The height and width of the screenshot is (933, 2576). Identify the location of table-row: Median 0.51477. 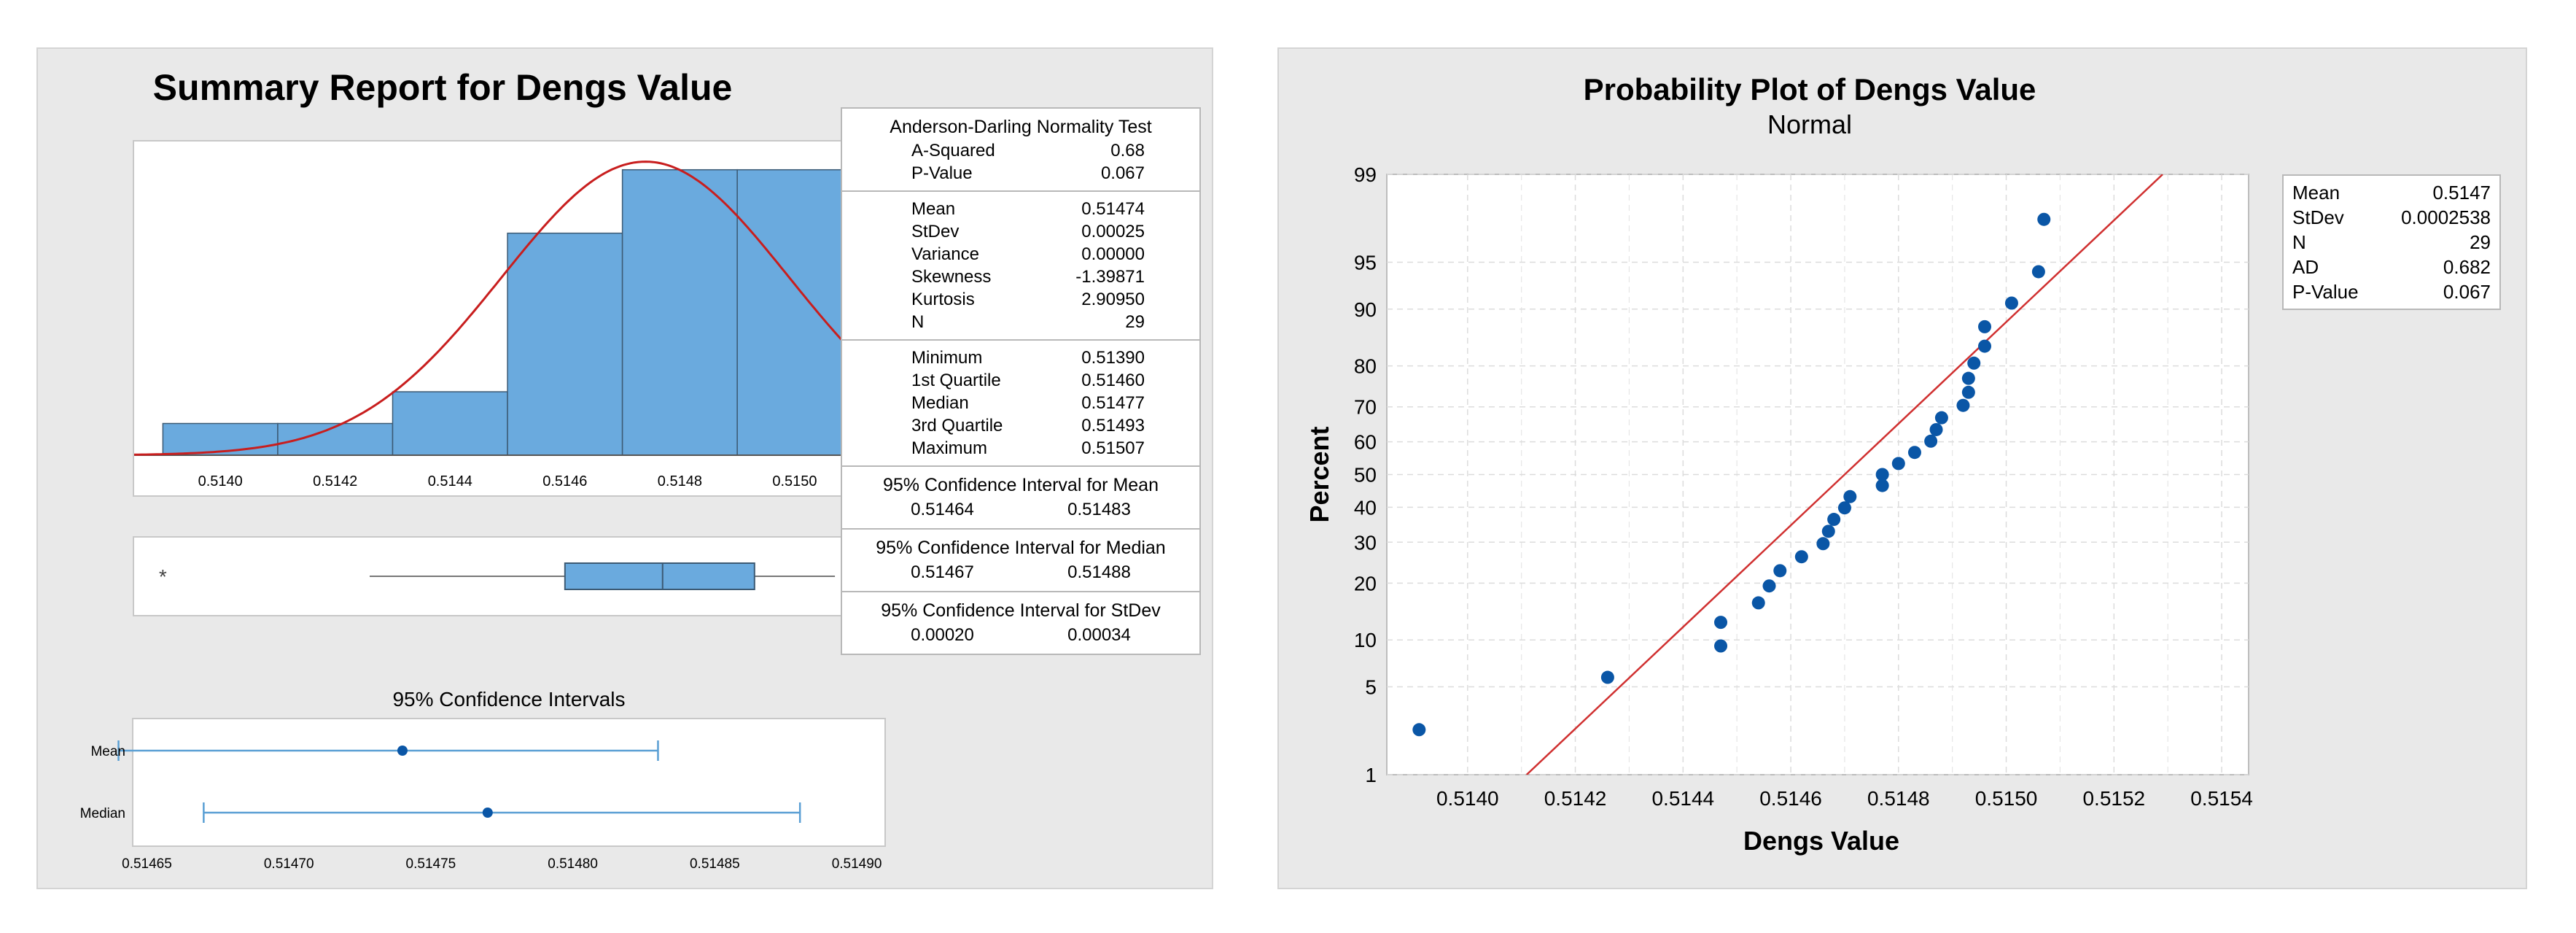
(1020, 403).